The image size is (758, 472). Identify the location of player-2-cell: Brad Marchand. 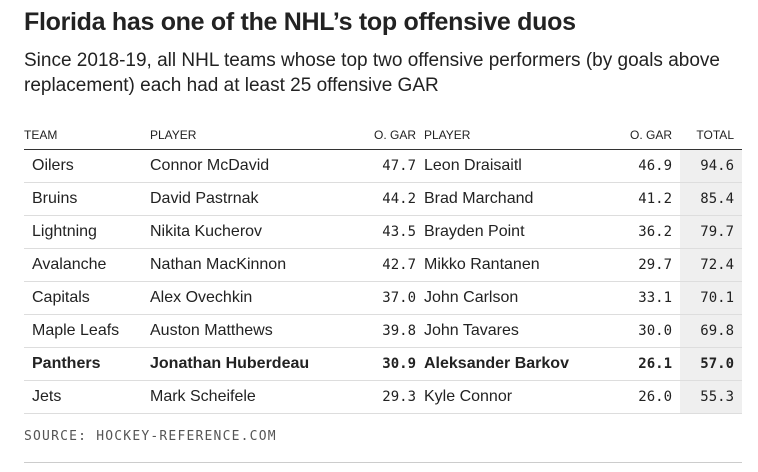
(523, 199).